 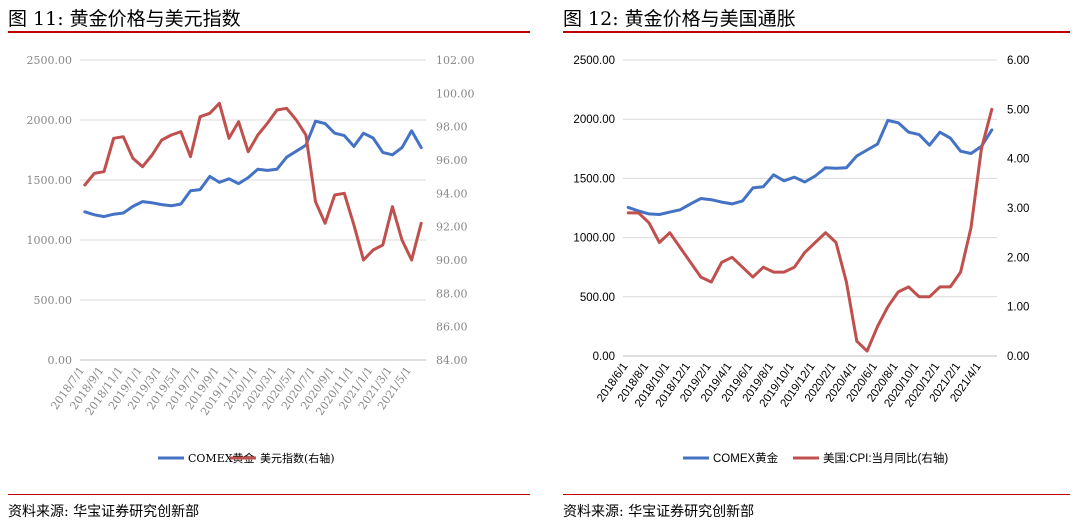 I want to click on legend-item: 美元指数(右轴), so click(x=282, y=458).